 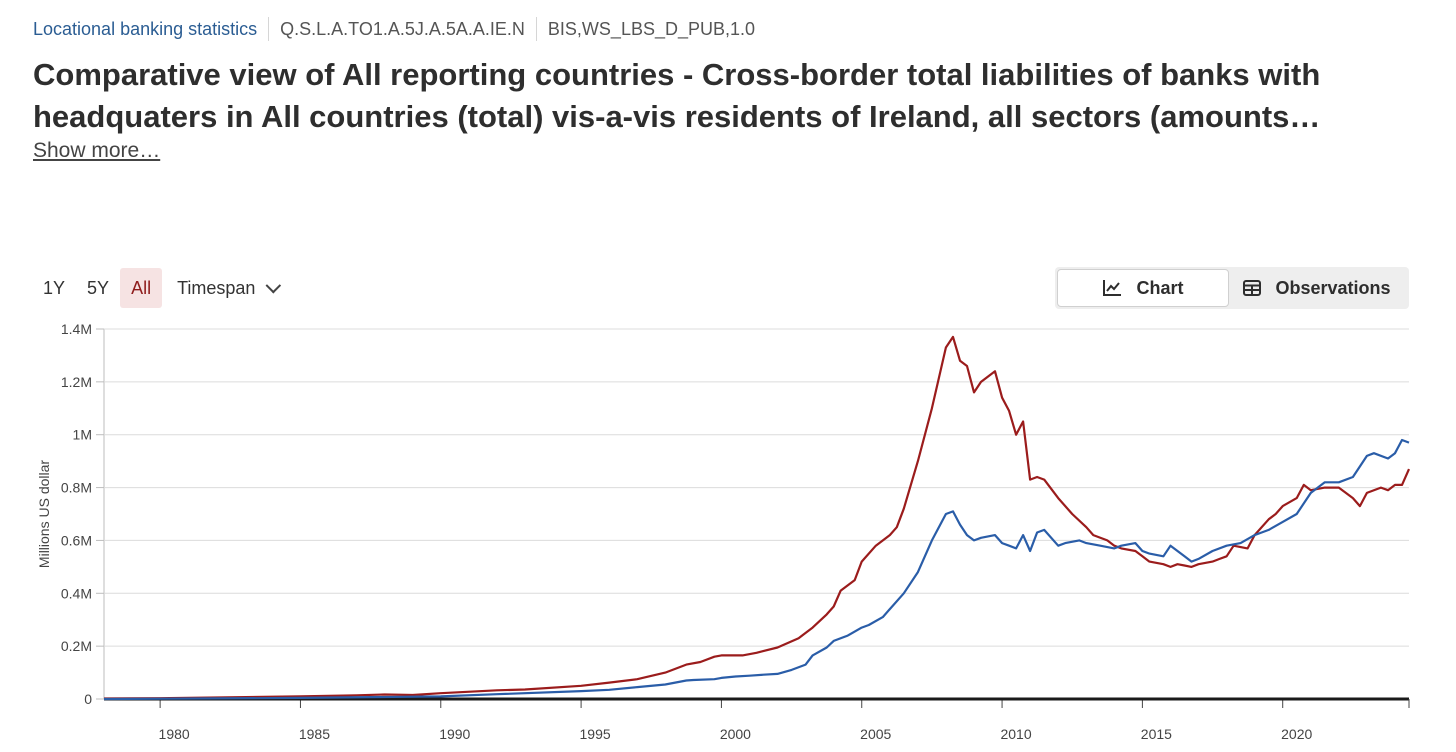 I want to click on timespan-dropdown: Timespan, so click(x=226, y=288).